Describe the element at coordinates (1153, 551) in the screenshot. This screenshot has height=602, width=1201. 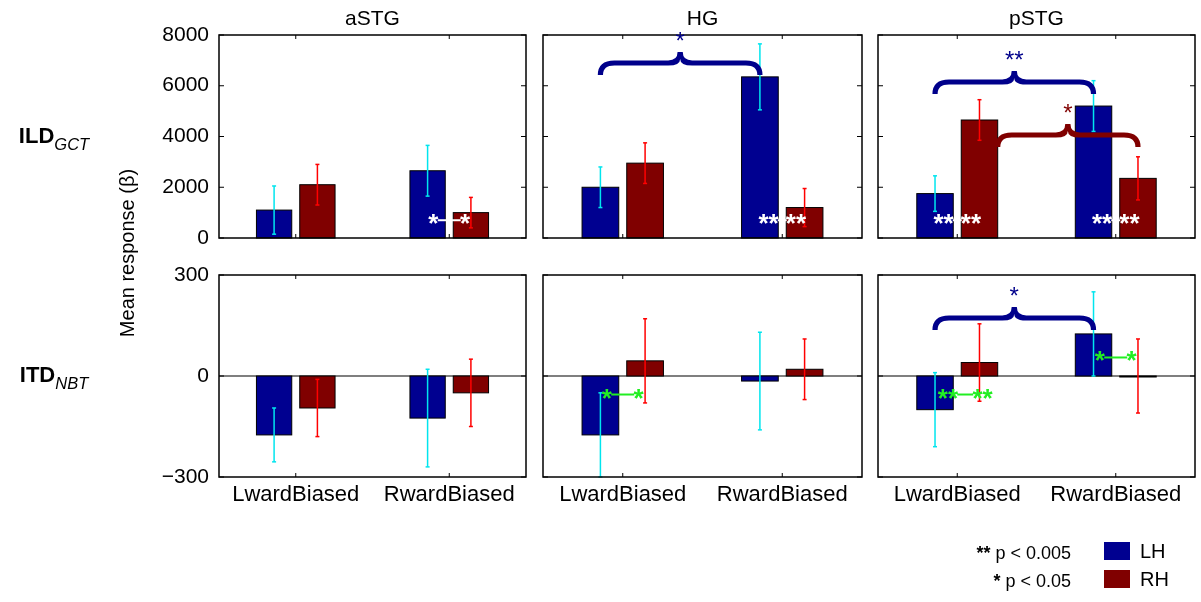
I see `legend-label: LH` at that location.